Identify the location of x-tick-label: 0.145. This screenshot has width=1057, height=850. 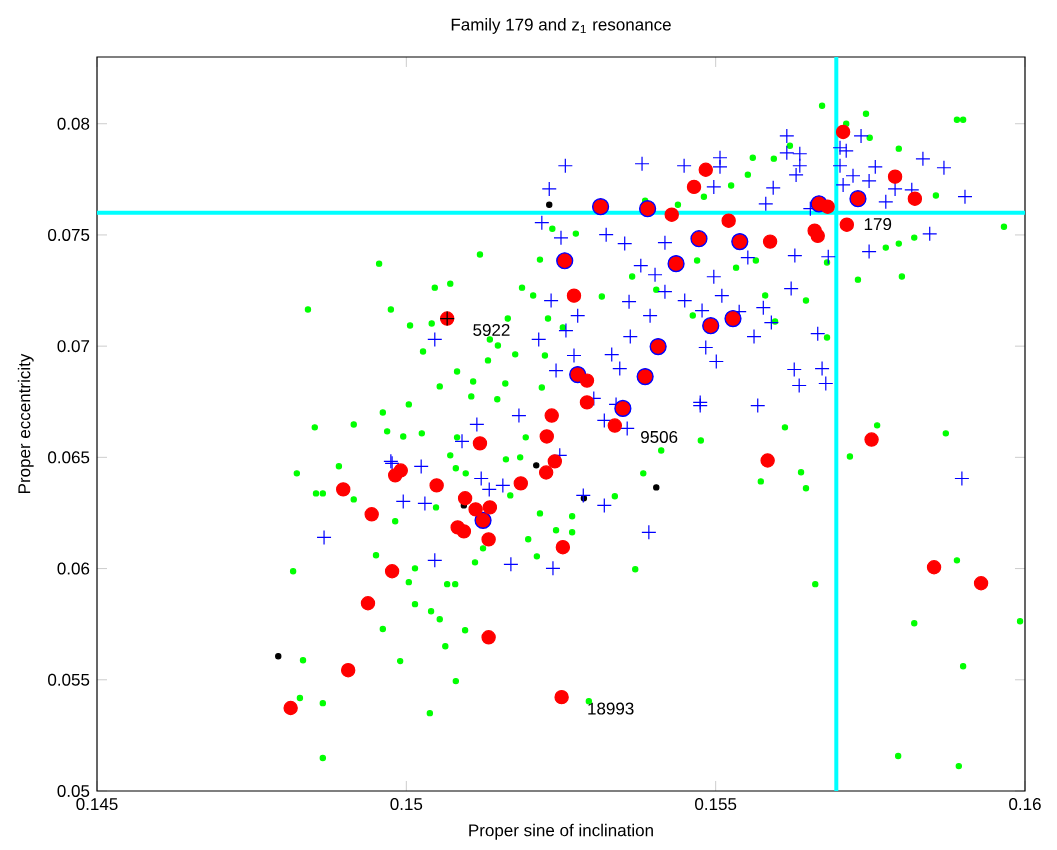
(97, 804).